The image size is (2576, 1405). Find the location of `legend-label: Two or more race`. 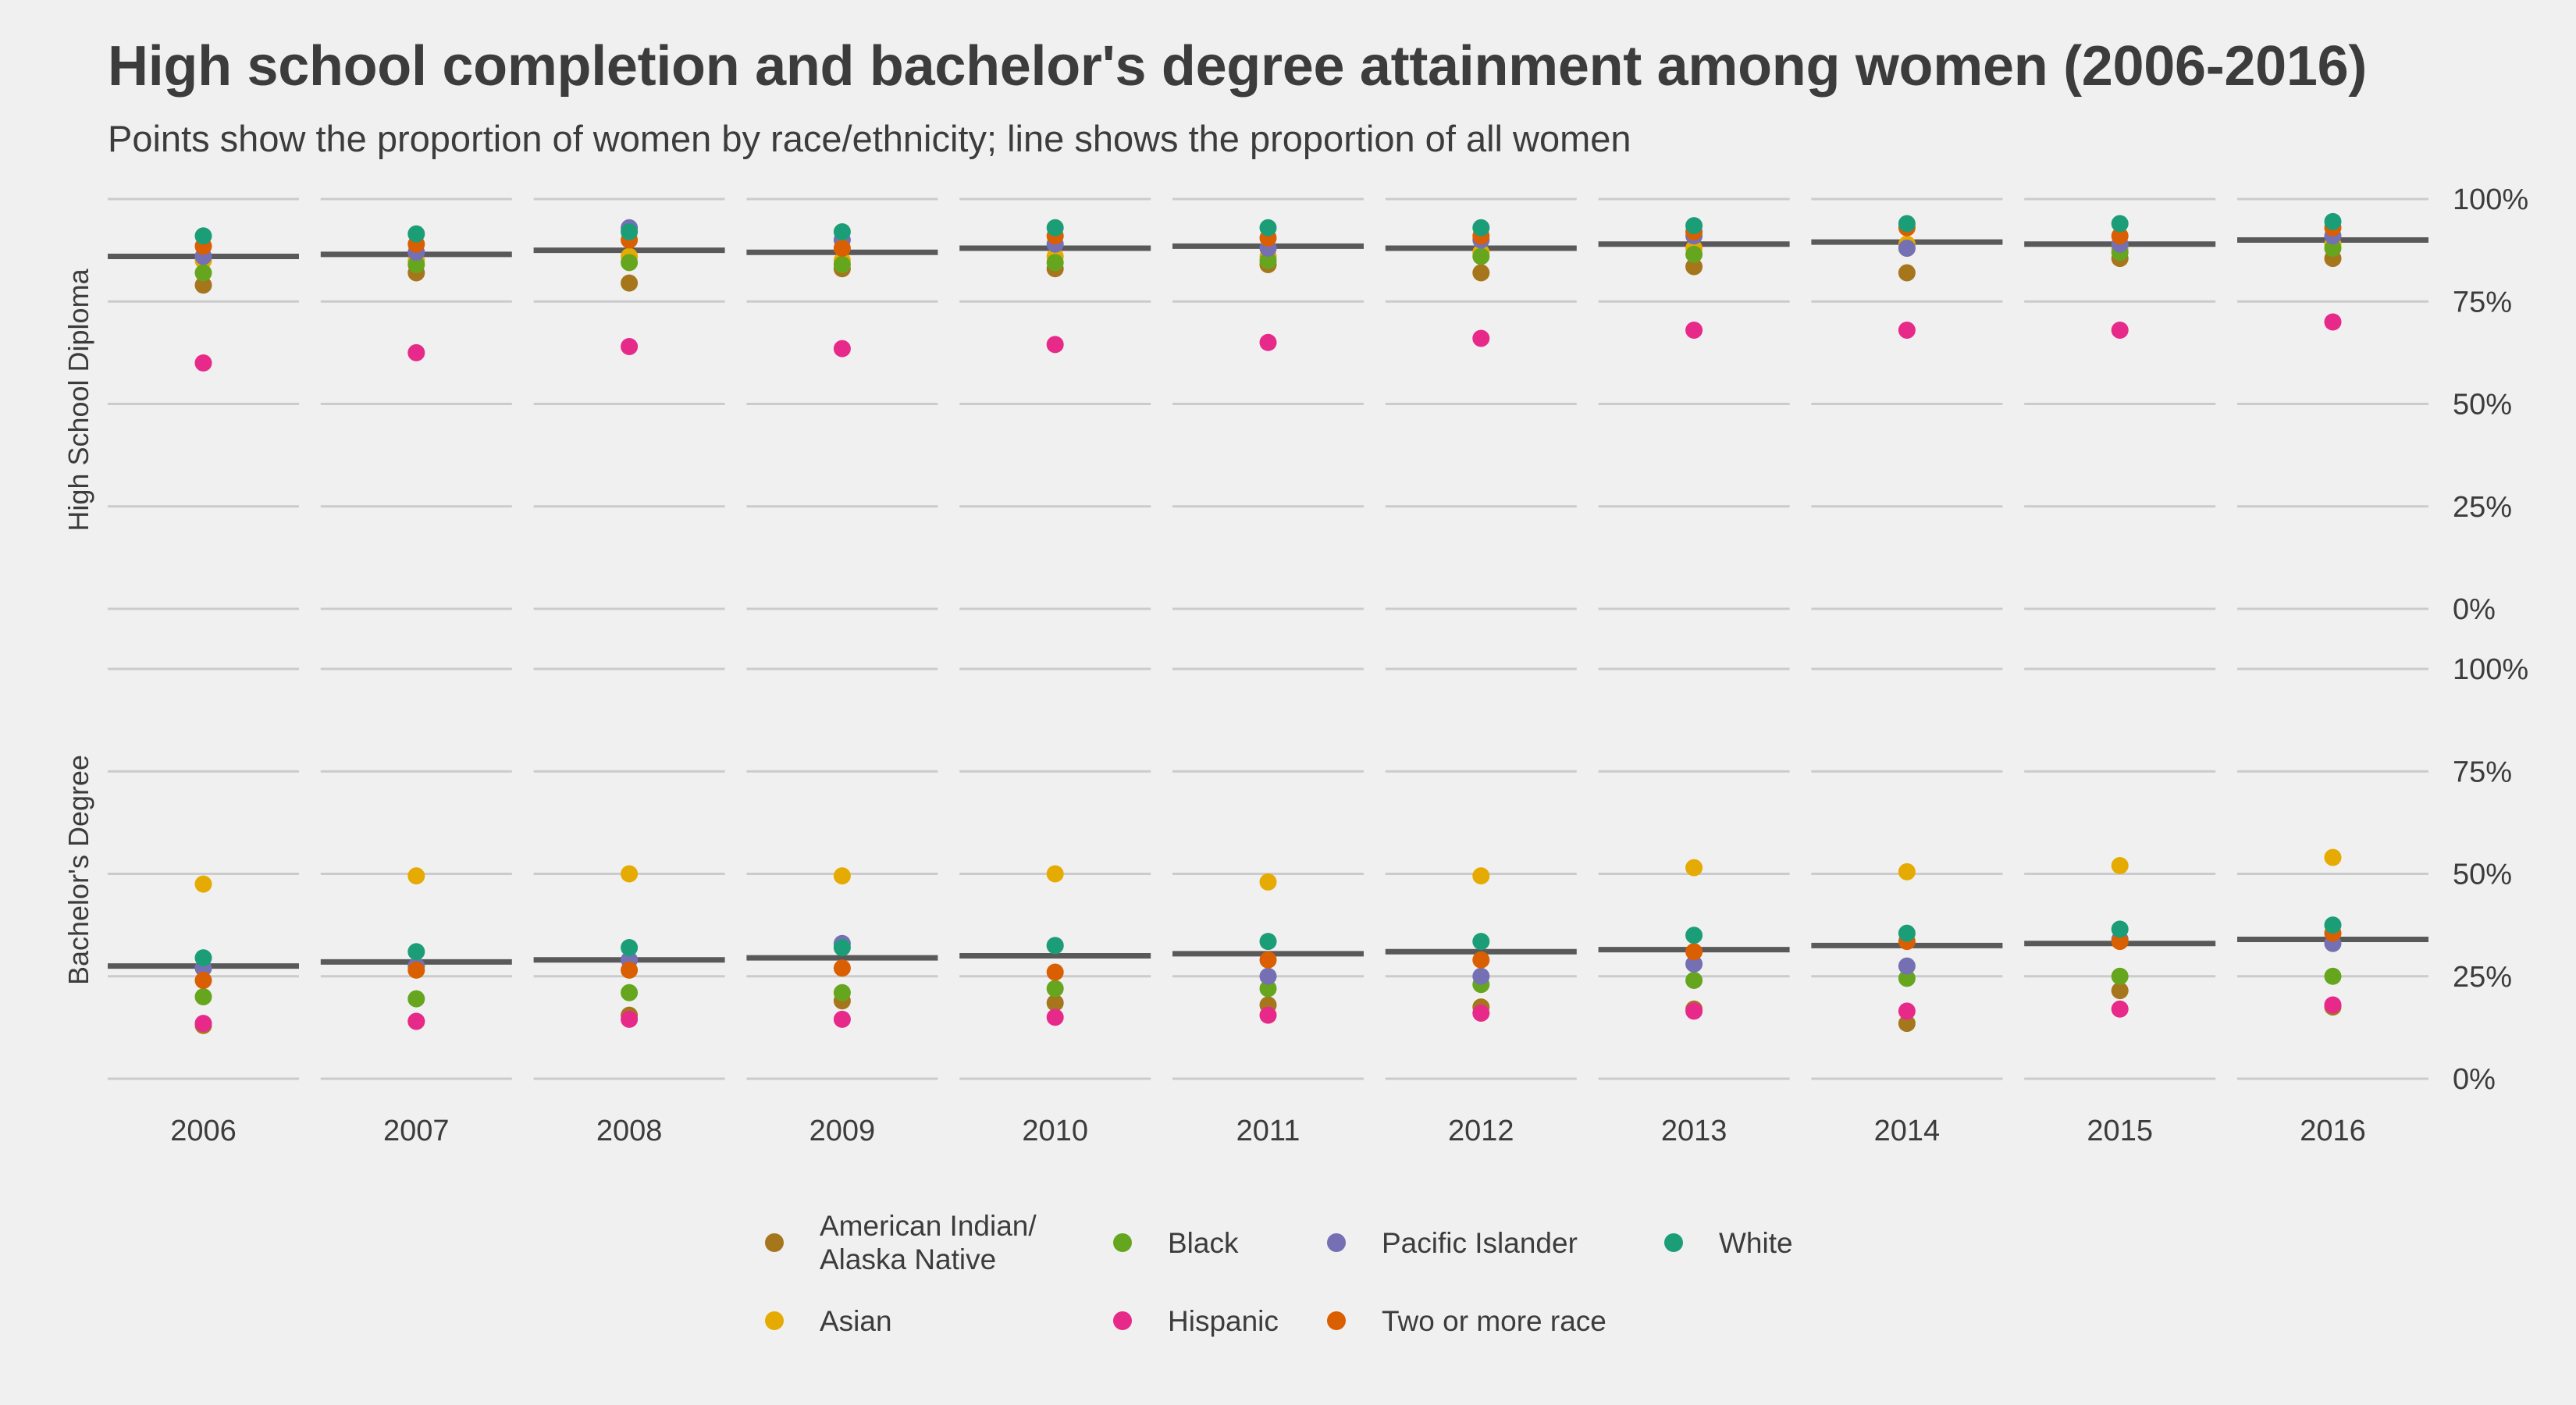

legend-label: Two or more race is located at coordinates (1494, 1320).